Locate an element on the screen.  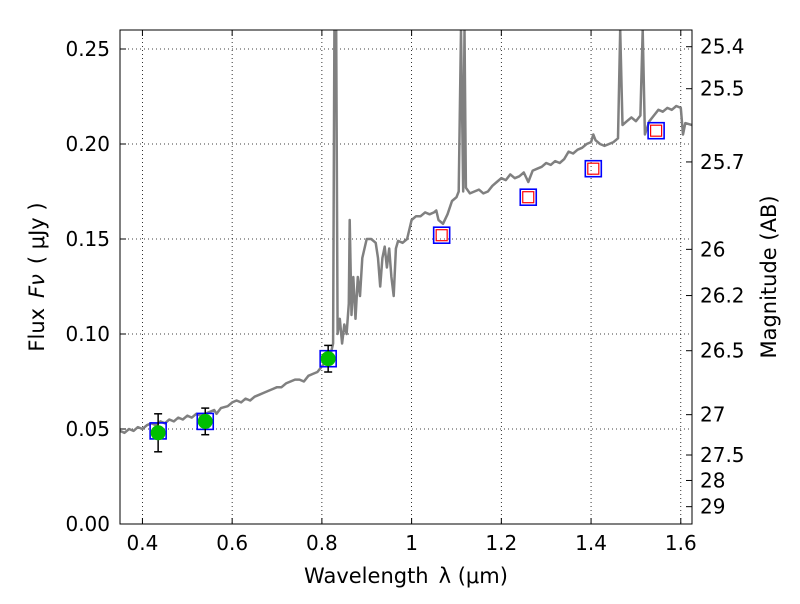
x-tick-label: 1.2 is located at coordinates (501, 543).